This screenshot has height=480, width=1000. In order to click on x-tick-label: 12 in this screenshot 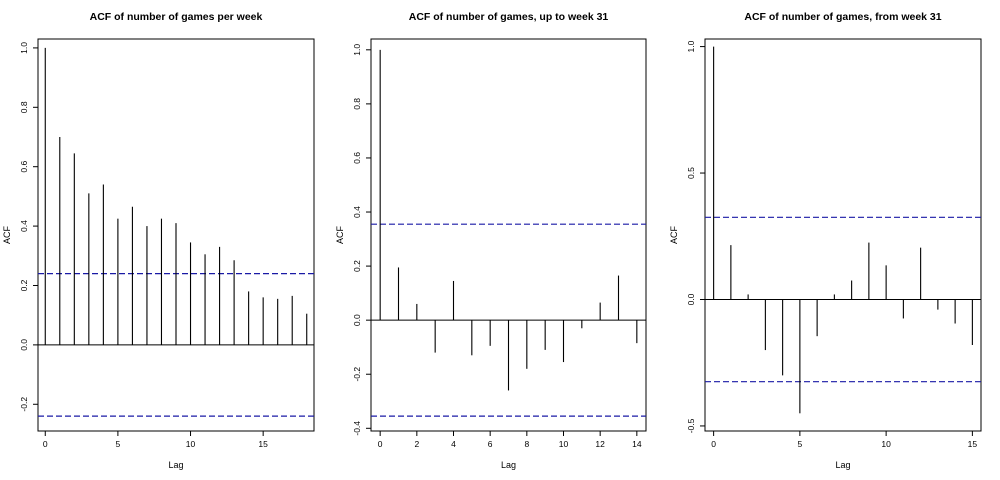, I will do `click(600, 444)`.